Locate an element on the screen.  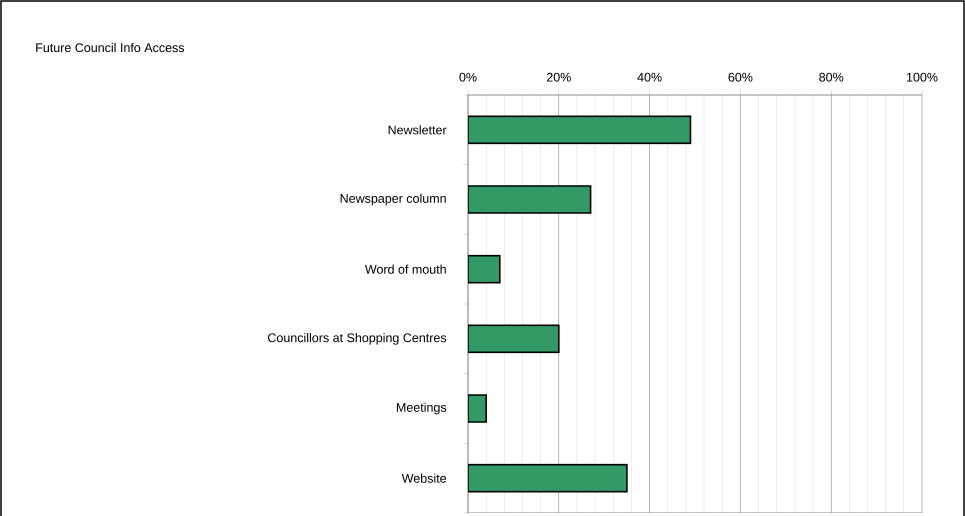
x-tick-label: 60% is located at coordinates (740, 77).